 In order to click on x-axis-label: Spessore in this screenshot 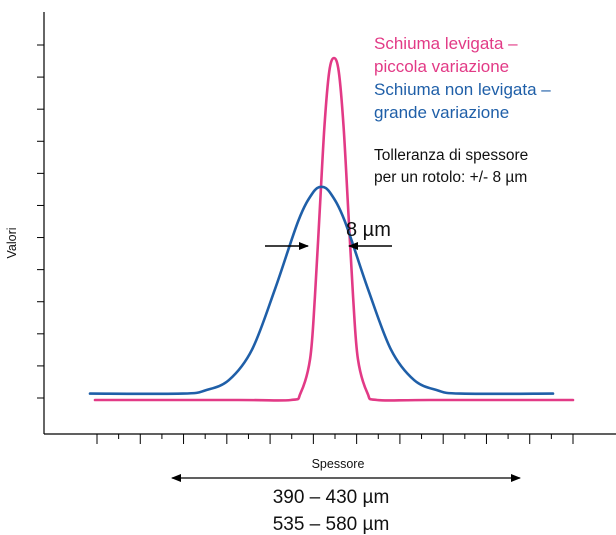, I will do `click(338, 464)`.